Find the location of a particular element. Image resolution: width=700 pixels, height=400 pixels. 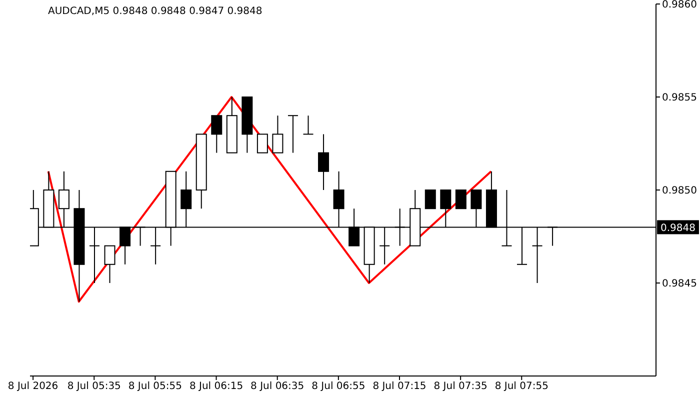

x-tick-label: 8 Jul 06:15 is located at coordinates (216, 386).